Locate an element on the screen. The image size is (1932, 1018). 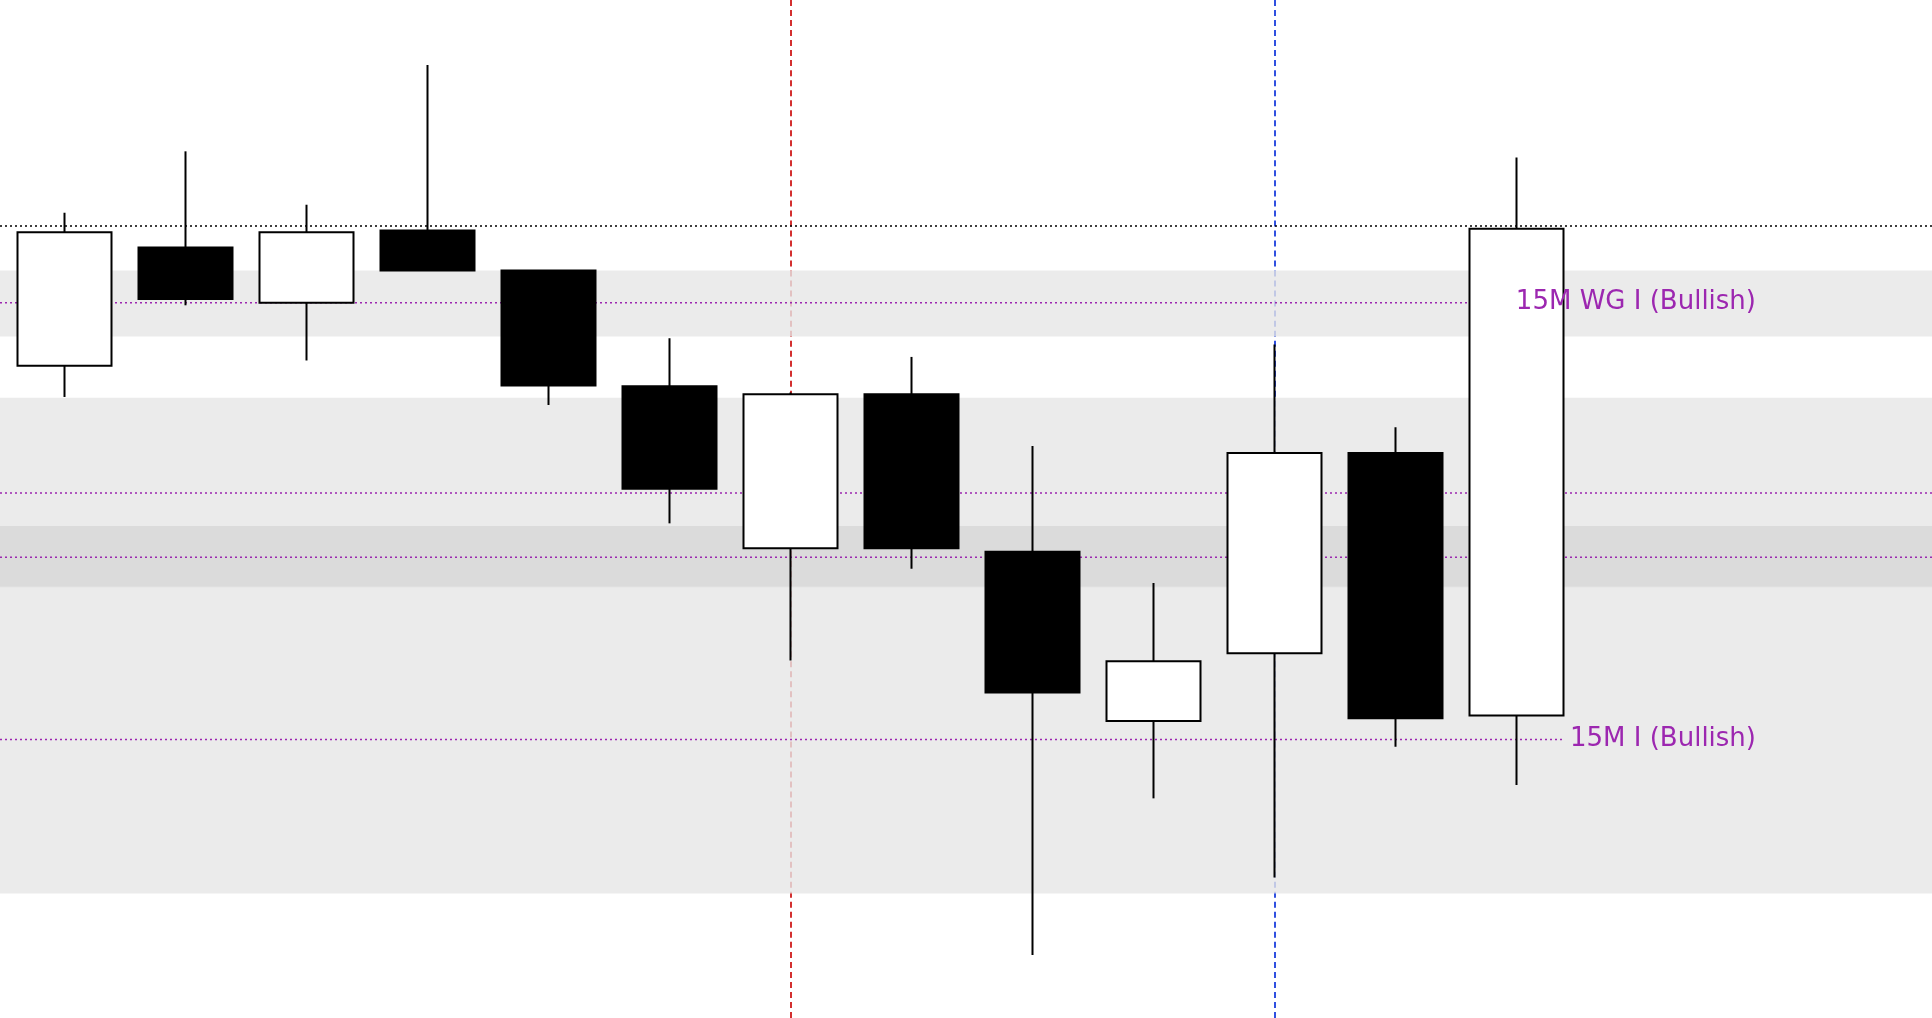
ref-line-label: 15M I (Bullish) is located at coordinates (1662, 737).